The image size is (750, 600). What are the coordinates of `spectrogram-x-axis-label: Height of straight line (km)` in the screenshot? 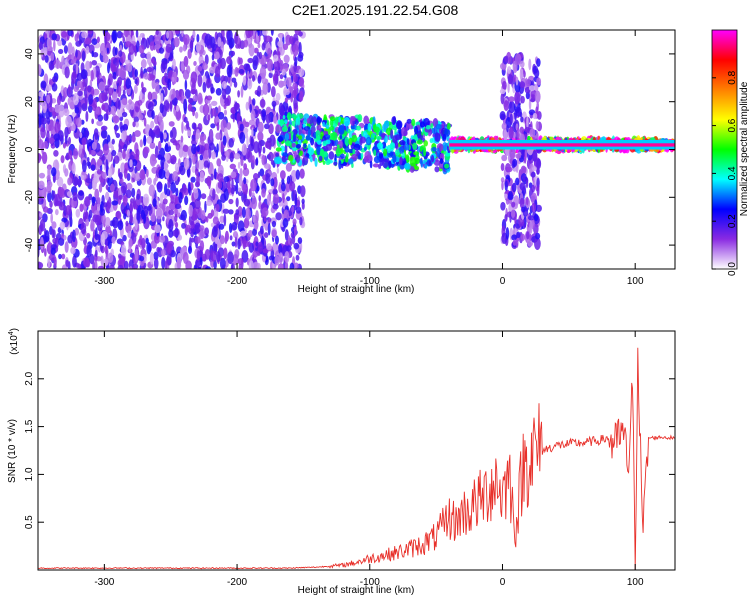 It's located at (356, 289).